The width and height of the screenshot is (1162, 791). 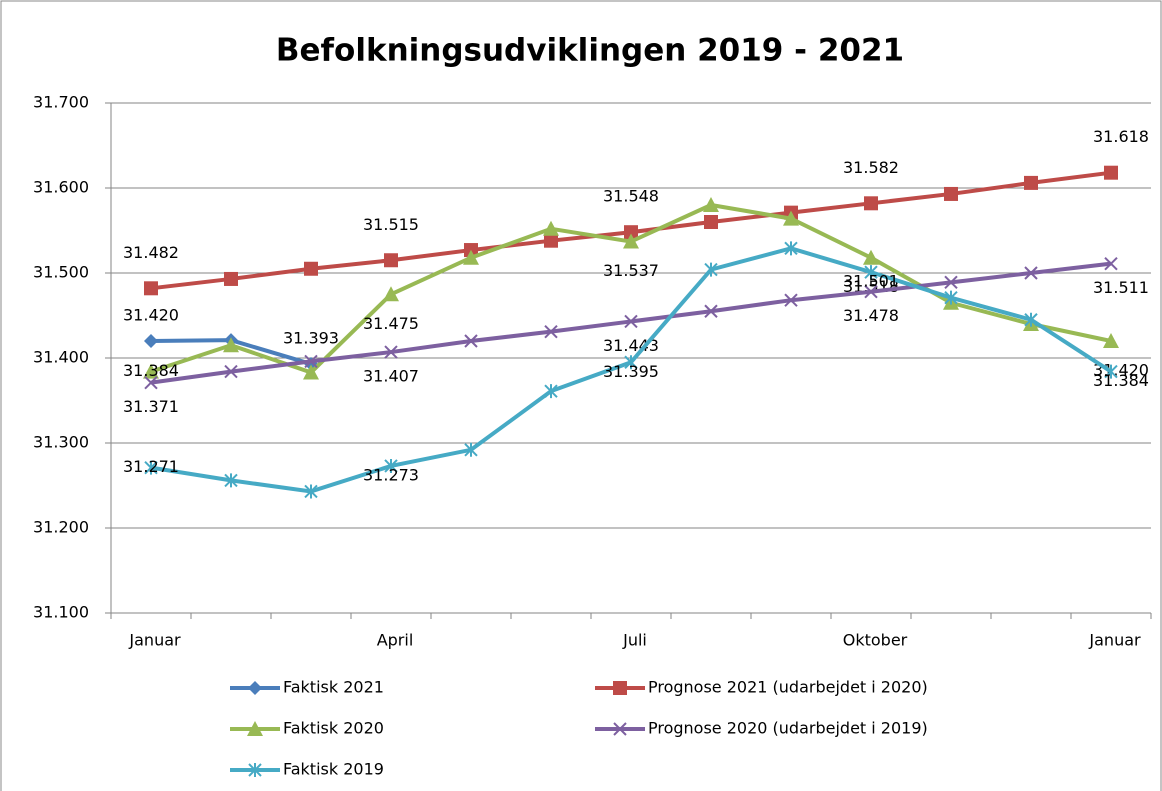 What do you see at coordinates (631, 345) in the screenshot?
I see `data-label: 31.443` at bounding box center [631, 345].